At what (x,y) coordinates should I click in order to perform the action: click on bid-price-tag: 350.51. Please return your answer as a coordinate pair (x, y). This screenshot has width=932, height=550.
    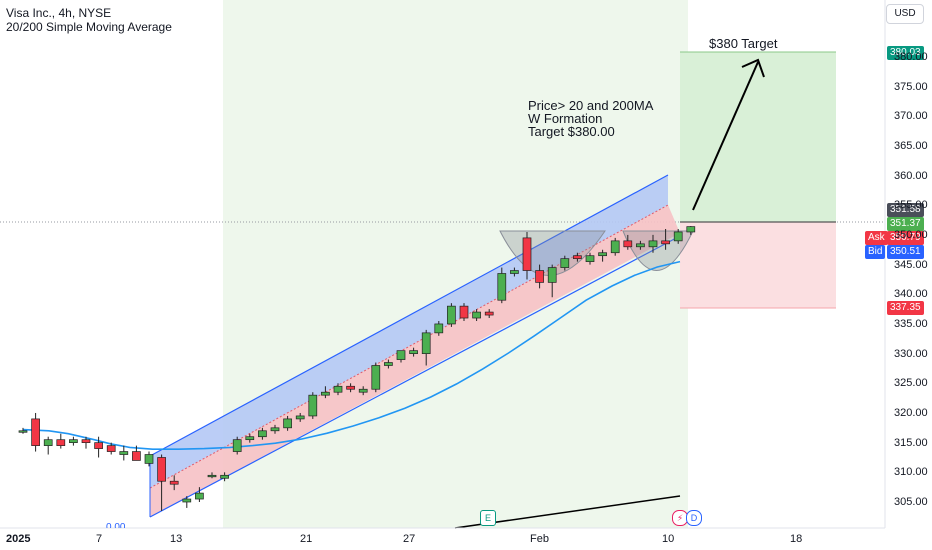
    Looking at the image, I should click on (905, 252).